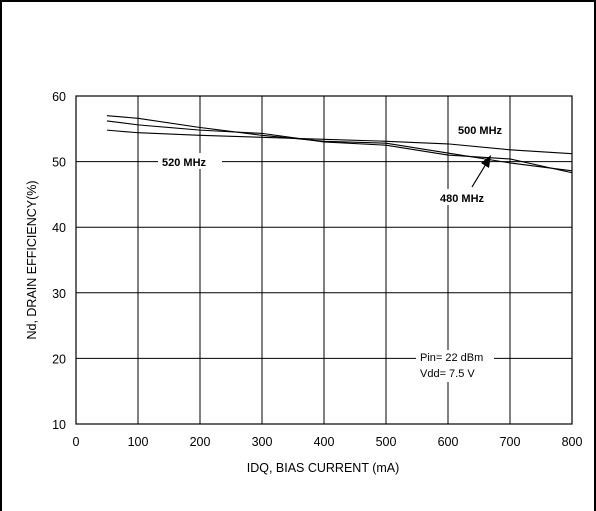  What do you see at coordinates (59, 97) in the screenshot?
I see `y-tick-label: 60` at bounding box center [59, 97].